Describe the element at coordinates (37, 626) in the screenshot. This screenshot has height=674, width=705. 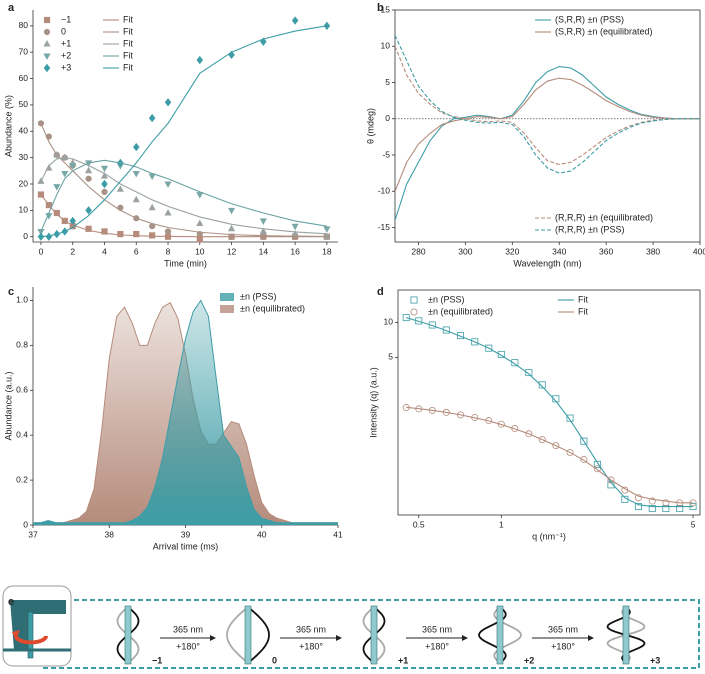
I see `inset-icon` at that location.